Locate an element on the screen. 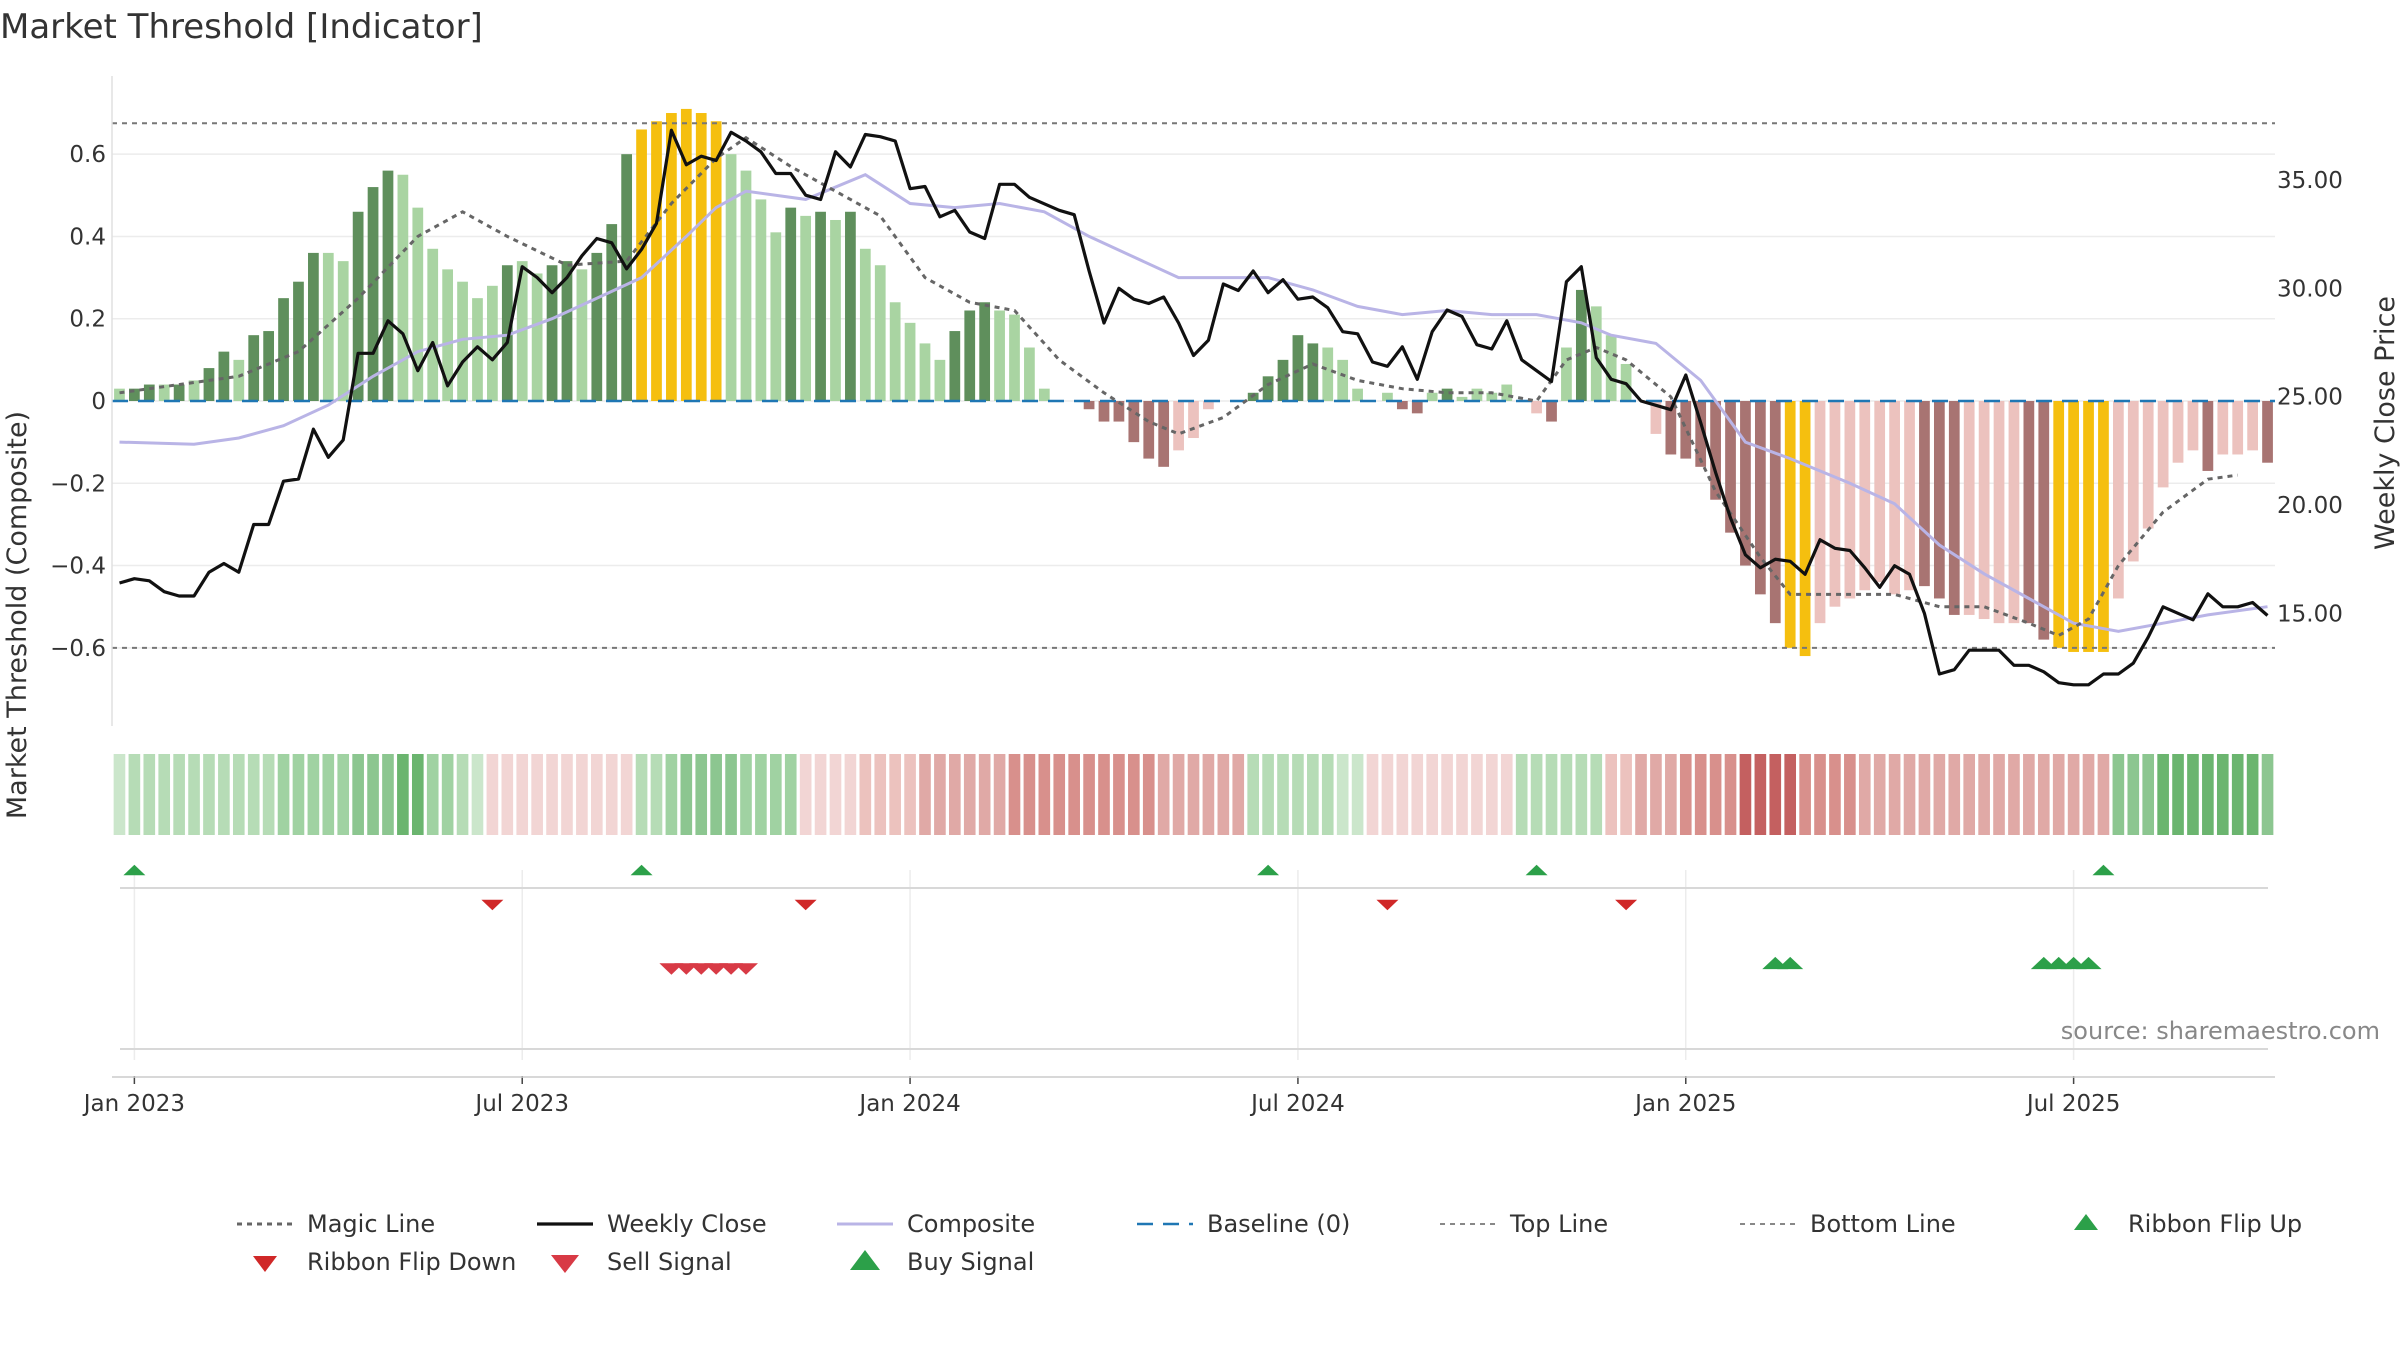  y2-tick-label: 15.00 is located at coordinates (2310, 614).